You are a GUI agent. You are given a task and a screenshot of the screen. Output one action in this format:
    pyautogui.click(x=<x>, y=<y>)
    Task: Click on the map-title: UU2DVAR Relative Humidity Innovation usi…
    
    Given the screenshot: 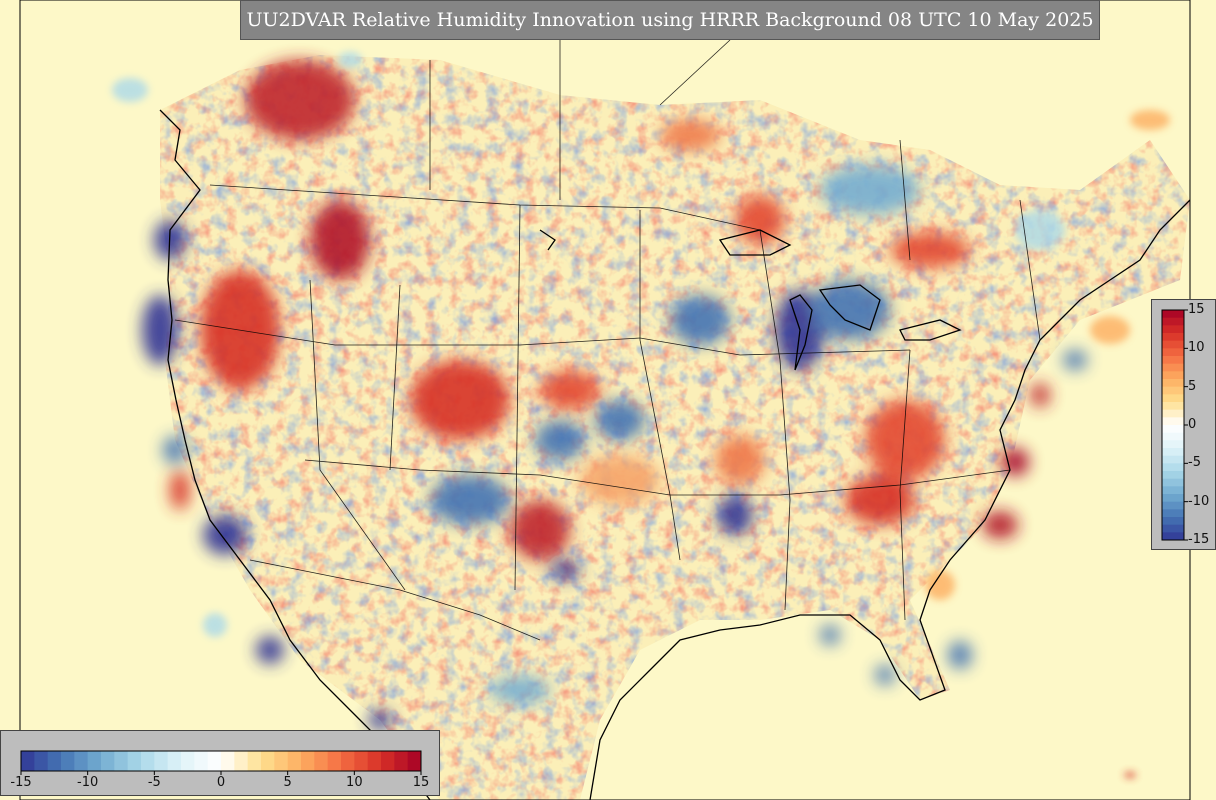 What is the action you would take?
    pyautogui.click(x=670, y=20)
    